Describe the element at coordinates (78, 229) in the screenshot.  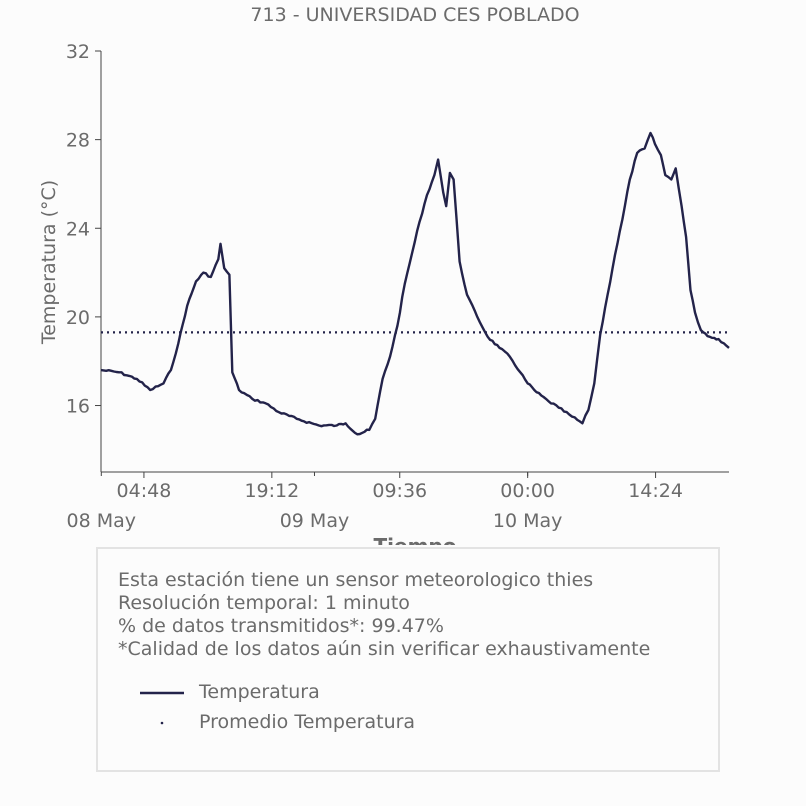
I see `y-tick-label: 24` at that location.